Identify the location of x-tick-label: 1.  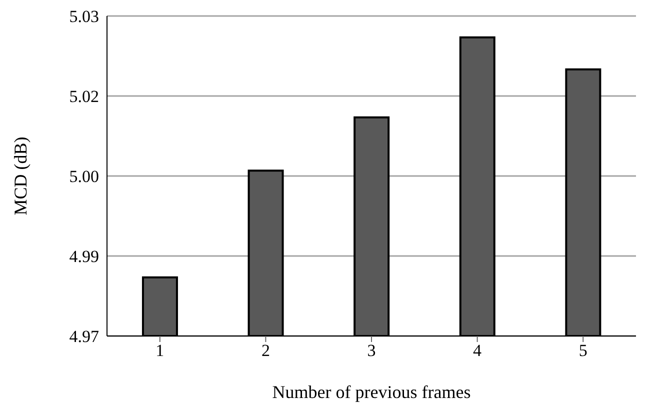
(160, 350).